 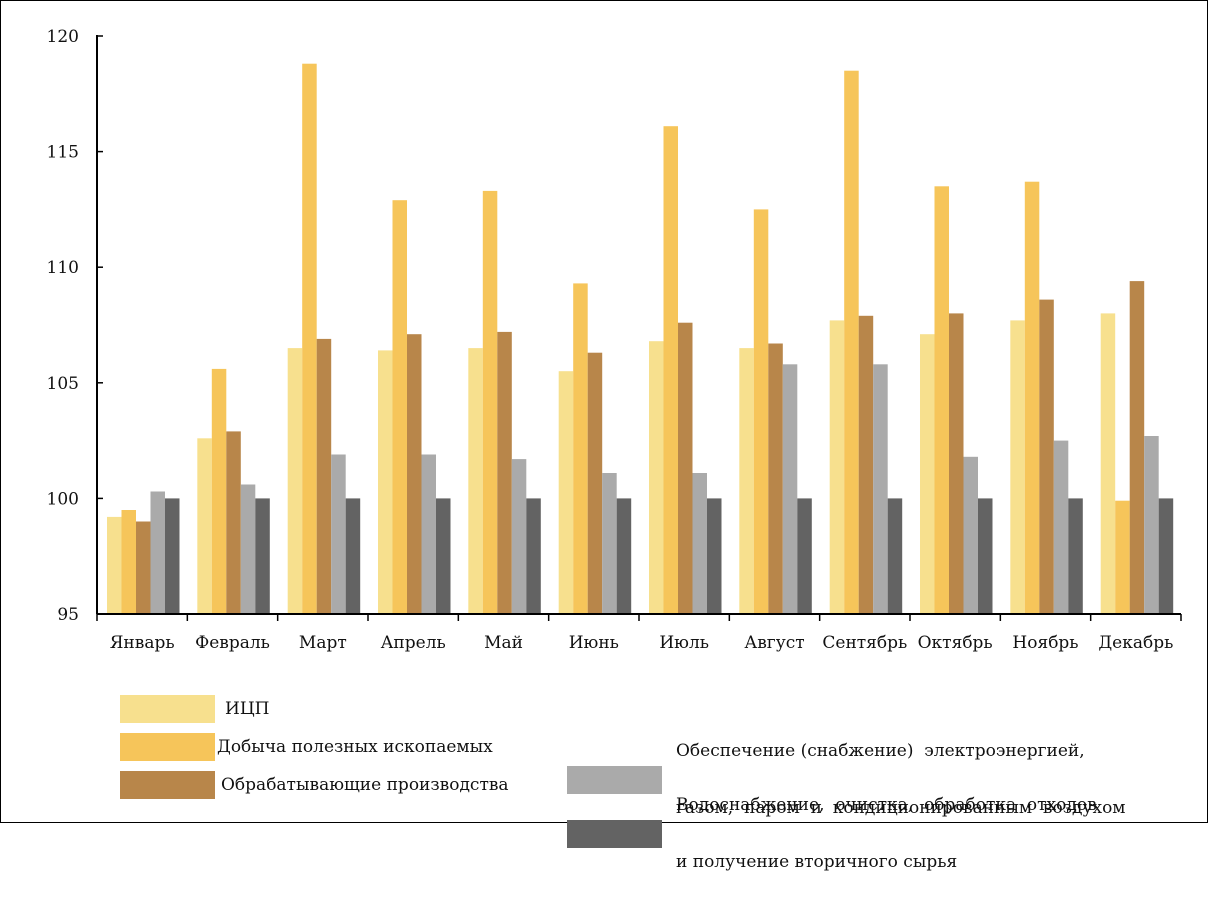 I want to click on x-tick-label-7: Июль, so click(x=684, y=643).